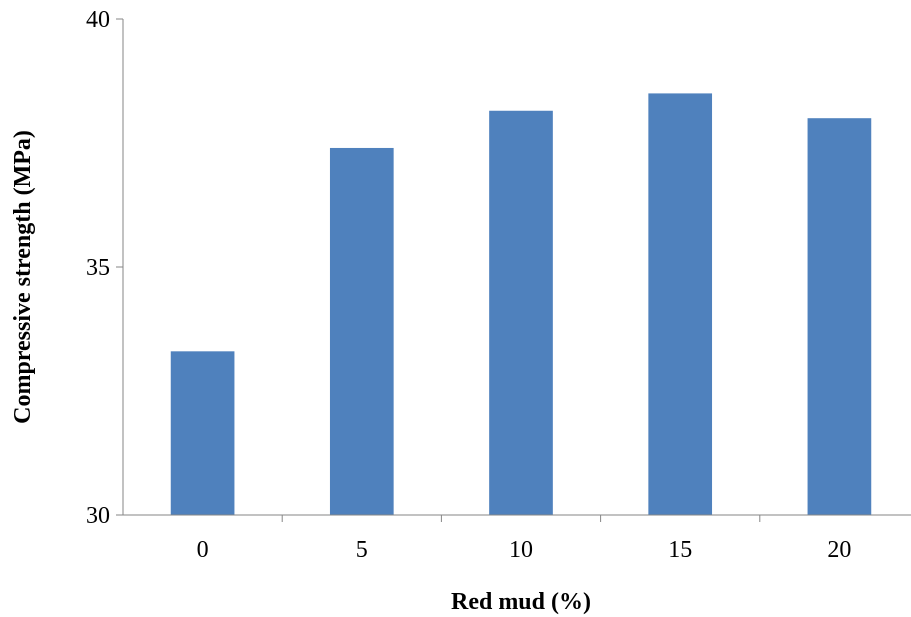  I want to click on x-axis-title: Red mud (%), so click(521, 602).